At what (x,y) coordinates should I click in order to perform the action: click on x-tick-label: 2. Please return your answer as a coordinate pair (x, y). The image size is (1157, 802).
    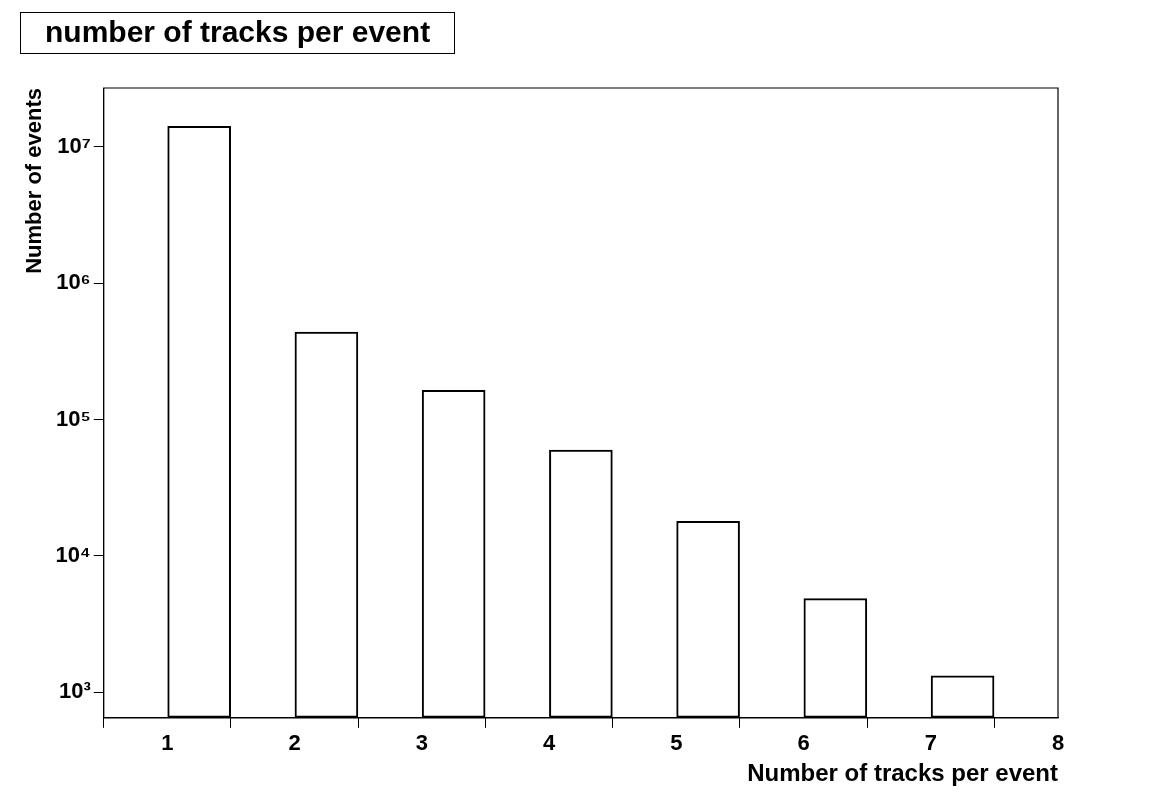
    Looking at the image, I should click on (294, 743).